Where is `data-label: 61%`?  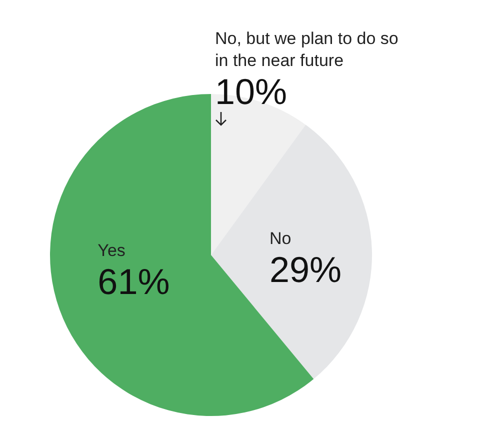
data-label: 61% is located at coordinates (134, 281).